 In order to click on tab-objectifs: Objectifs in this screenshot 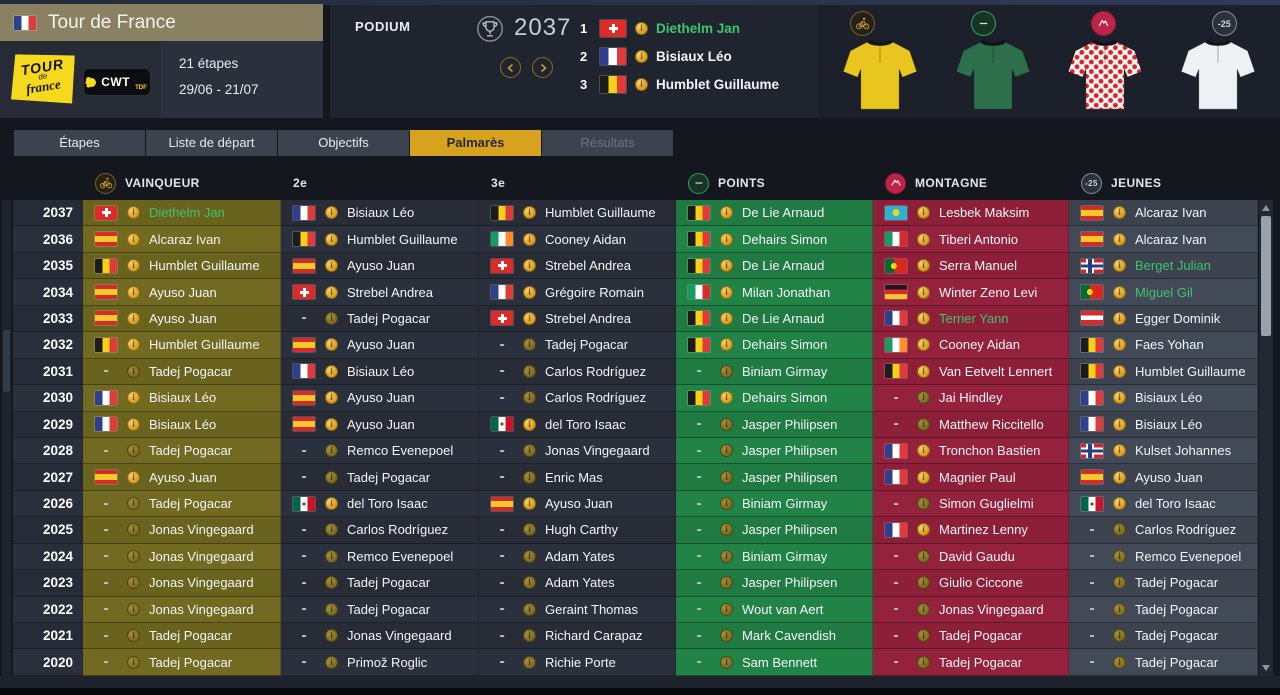, I will do `click(343, 143)`.